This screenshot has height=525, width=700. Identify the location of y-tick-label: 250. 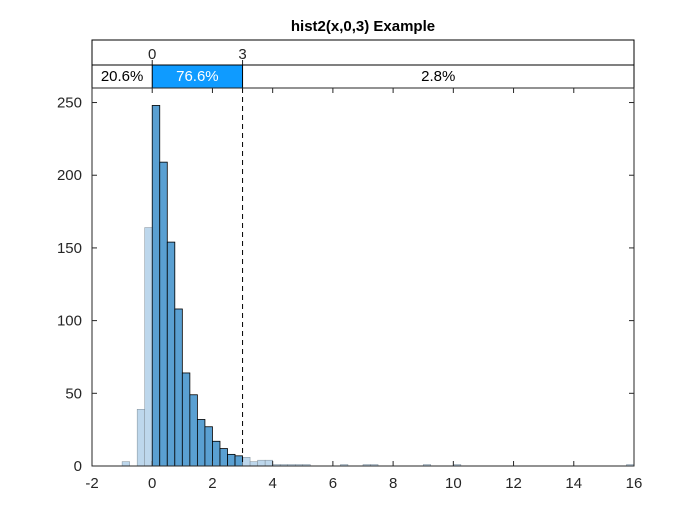
(69, 103).